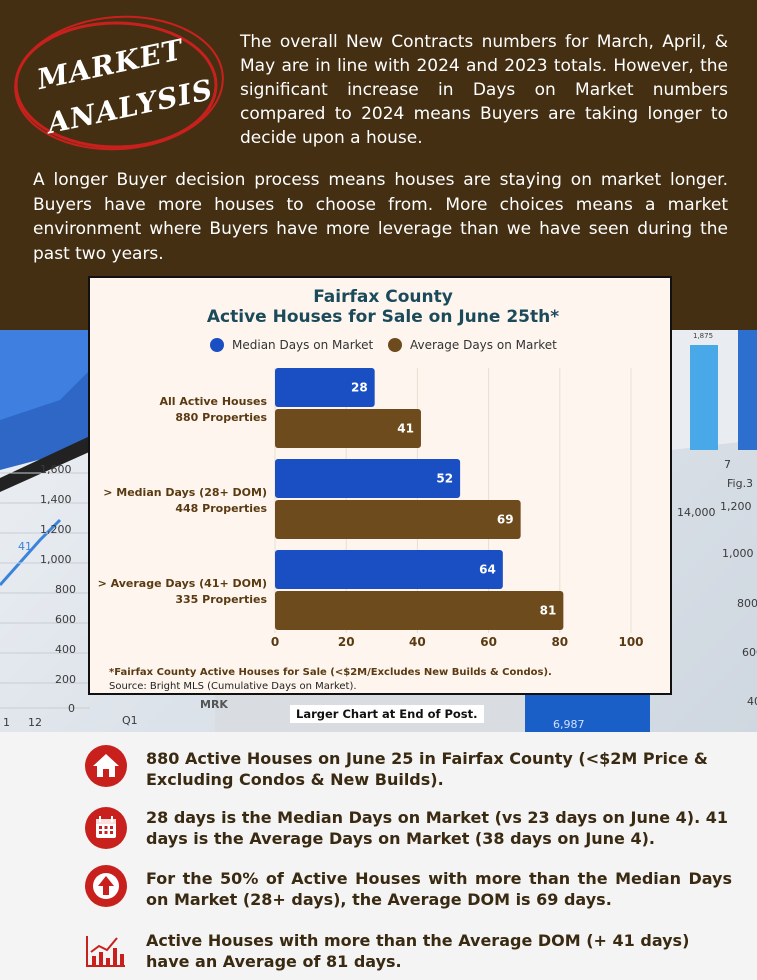 The height and width of the screenshot is (980, 757). I want to click on bars: 28 41 52 69 64 81, so click(419, 499).